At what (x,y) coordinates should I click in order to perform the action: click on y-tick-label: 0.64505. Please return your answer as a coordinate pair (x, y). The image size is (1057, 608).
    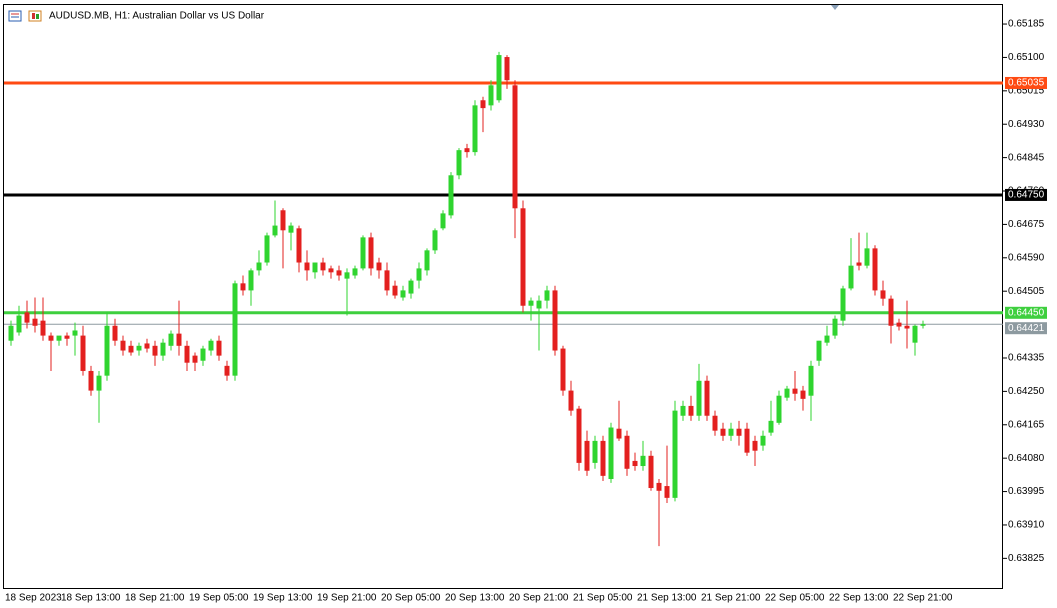
    Looking at the image, I should click on (1026, 291).